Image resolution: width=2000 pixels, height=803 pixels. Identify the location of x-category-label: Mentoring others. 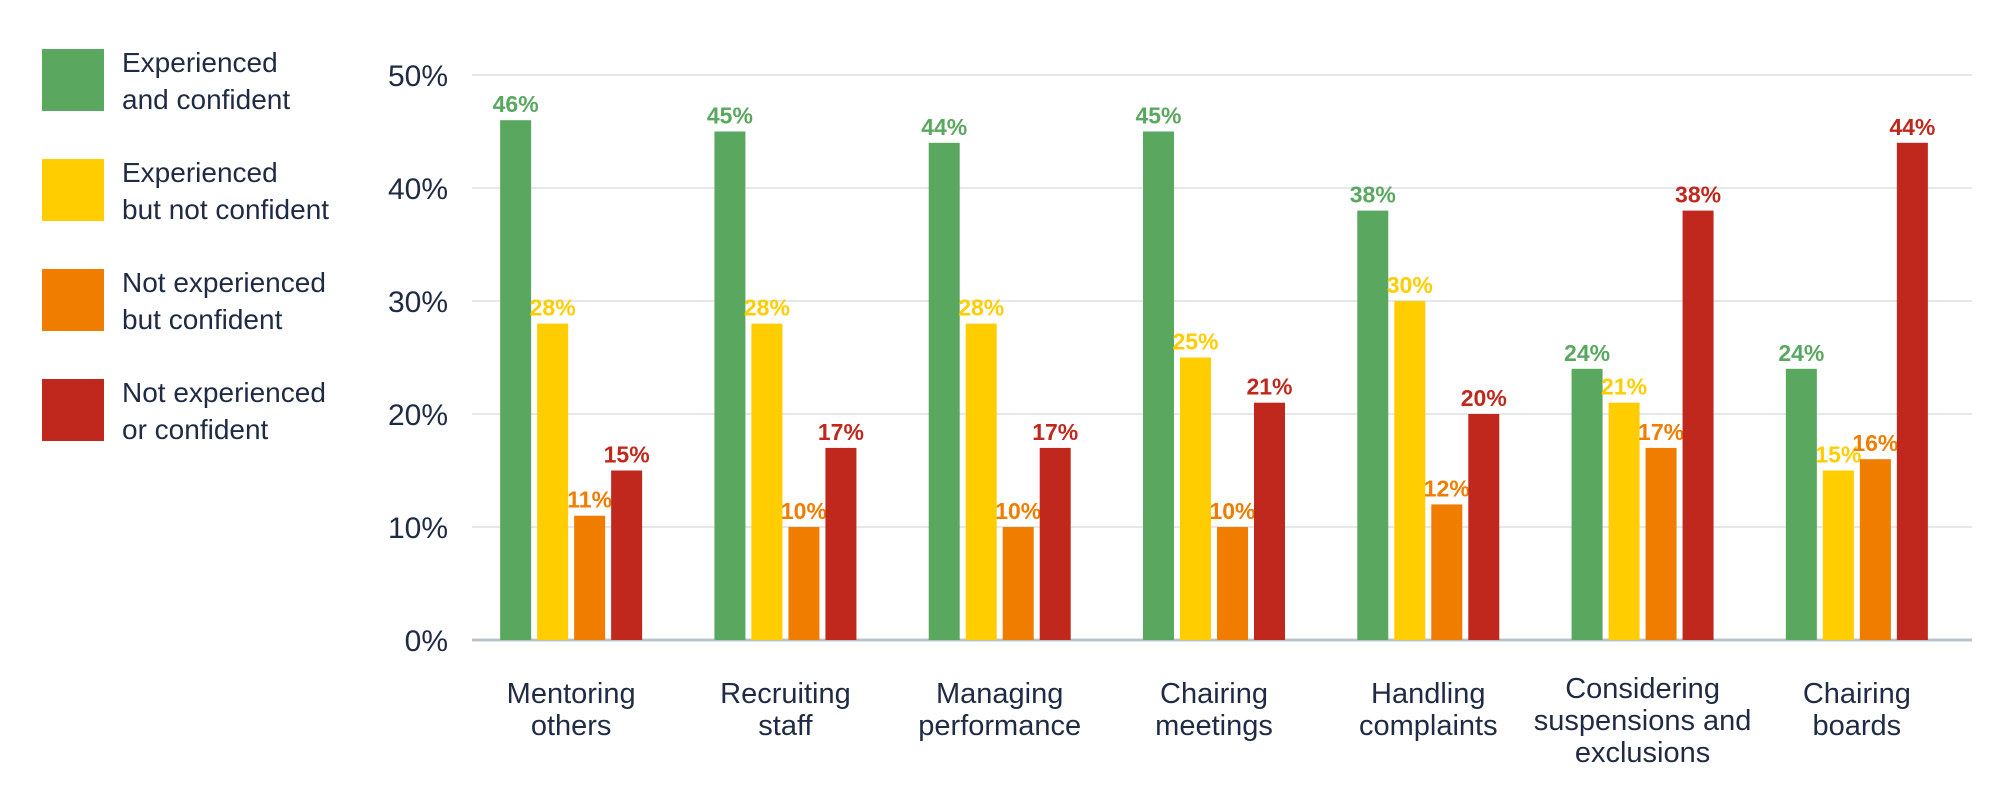
(571, 710).